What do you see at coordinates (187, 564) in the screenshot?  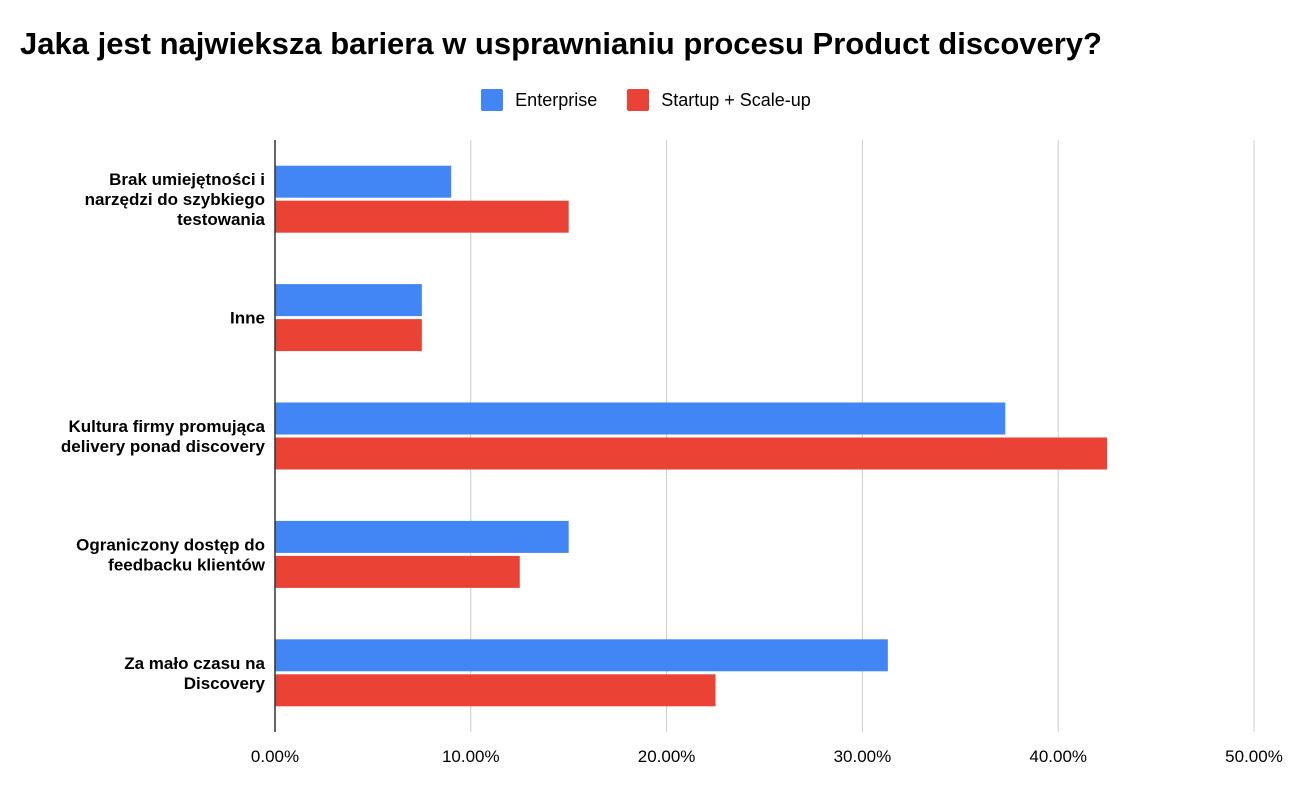 I see `category-label: feedbacku klientów` at bounding box center [187, 564].